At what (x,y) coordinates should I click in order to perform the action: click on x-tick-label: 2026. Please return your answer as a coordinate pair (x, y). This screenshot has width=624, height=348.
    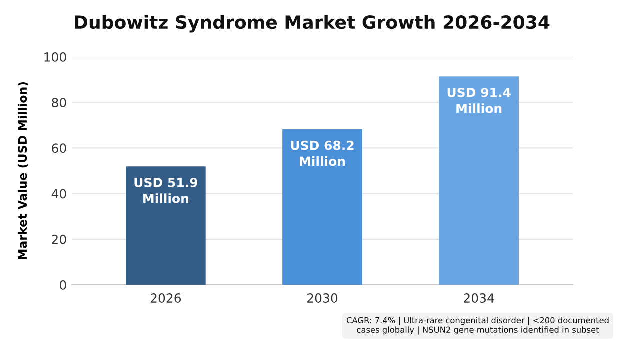
    Looking at the image, I should click on (166, 299).